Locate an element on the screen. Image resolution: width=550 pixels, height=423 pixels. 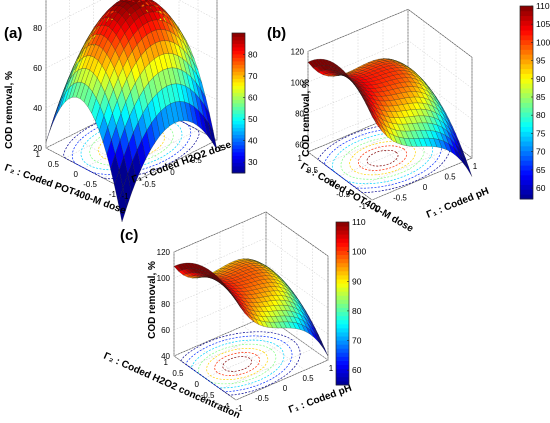
colorbar-tick-label: 40 is located at coordinates (253, 141).